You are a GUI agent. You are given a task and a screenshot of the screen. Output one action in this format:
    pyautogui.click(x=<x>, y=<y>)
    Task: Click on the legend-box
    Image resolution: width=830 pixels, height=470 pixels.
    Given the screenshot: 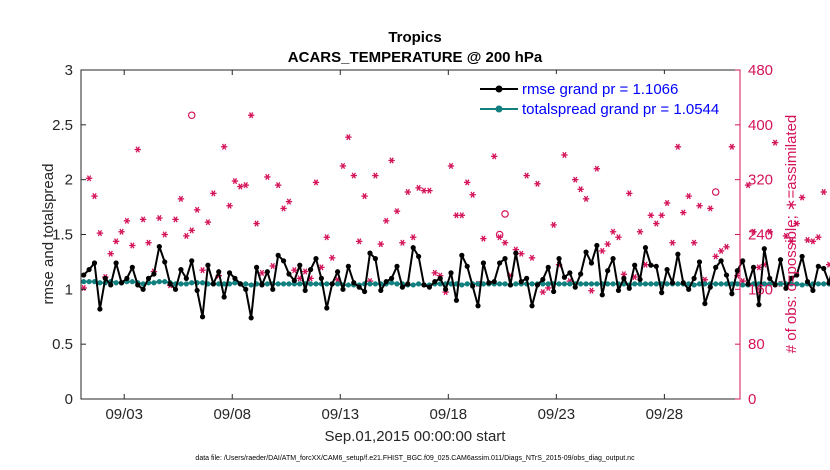 What is the action you would take?
    pyautogui.click(x=604, y=98)
    